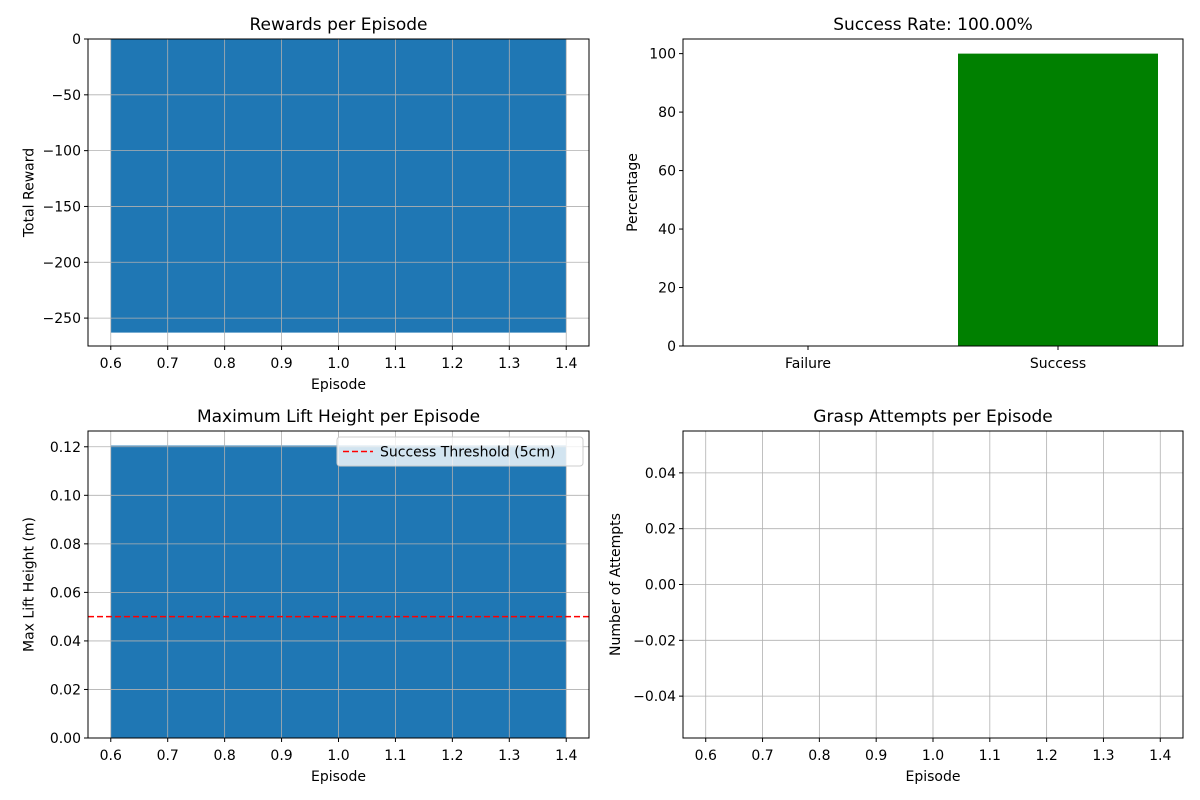 The height and width of the screenshot is (800, 1200). I want to click on y-tick-label: −50, so click(66, 96).